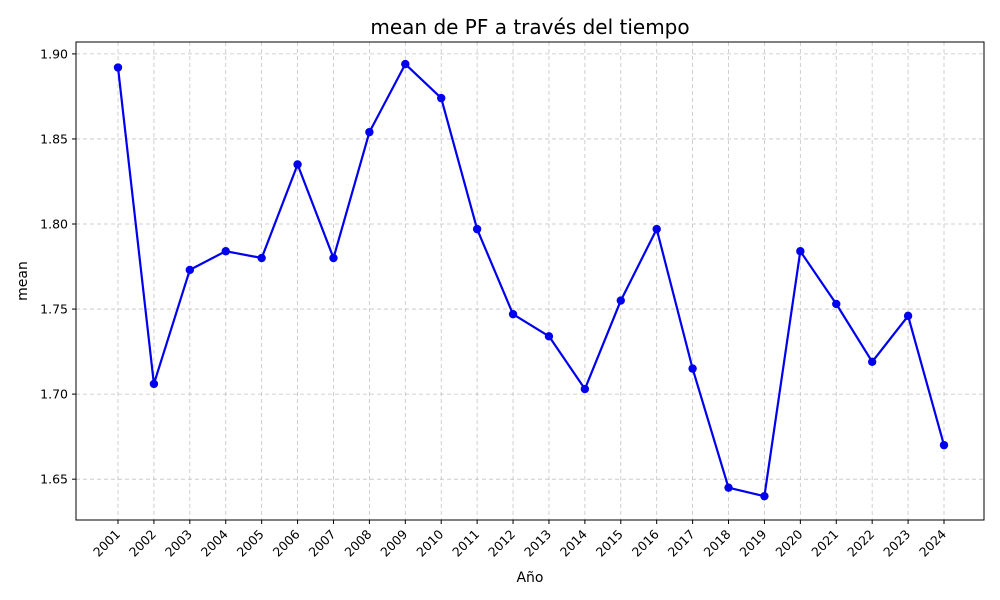 This screenshot has width=1000, height=600. Describe the element at coordinates (54, 309) in the screenshot. I see `y-tick-label: 1.75` at that location.